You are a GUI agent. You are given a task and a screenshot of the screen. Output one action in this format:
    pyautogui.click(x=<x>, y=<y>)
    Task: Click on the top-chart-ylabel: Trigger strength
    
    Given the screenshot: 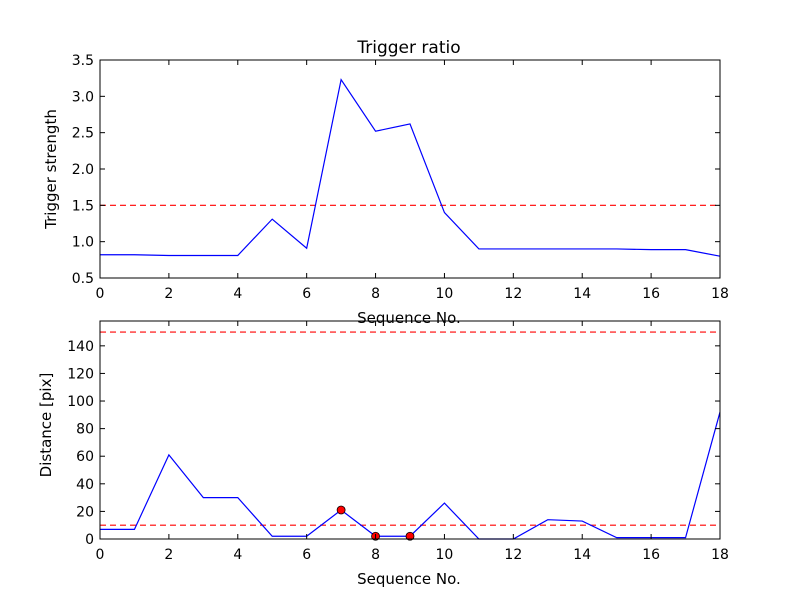 What is the action you would take?
    pyautogui.click(x=51, y=169)
    